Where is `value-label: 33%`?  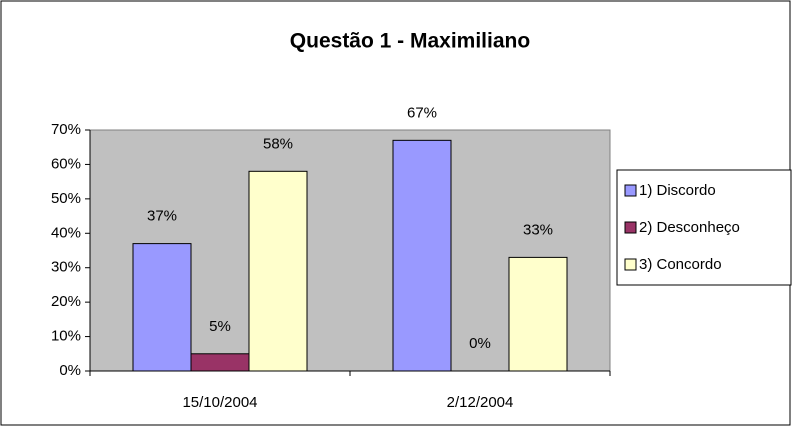
value-label: 33% is located at coordinates (538, 229).